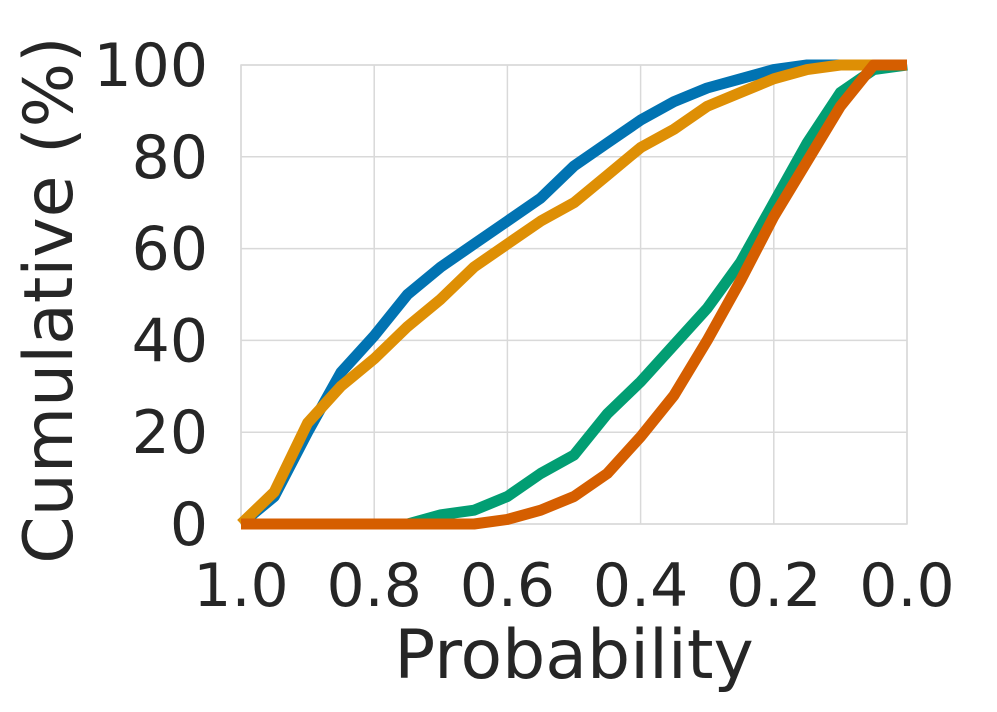 This screenshot has height=712, width=997. Describe the element at coordinates (240, 586) in the screenshot. I see `x-tick-label: 1.0` at that location.